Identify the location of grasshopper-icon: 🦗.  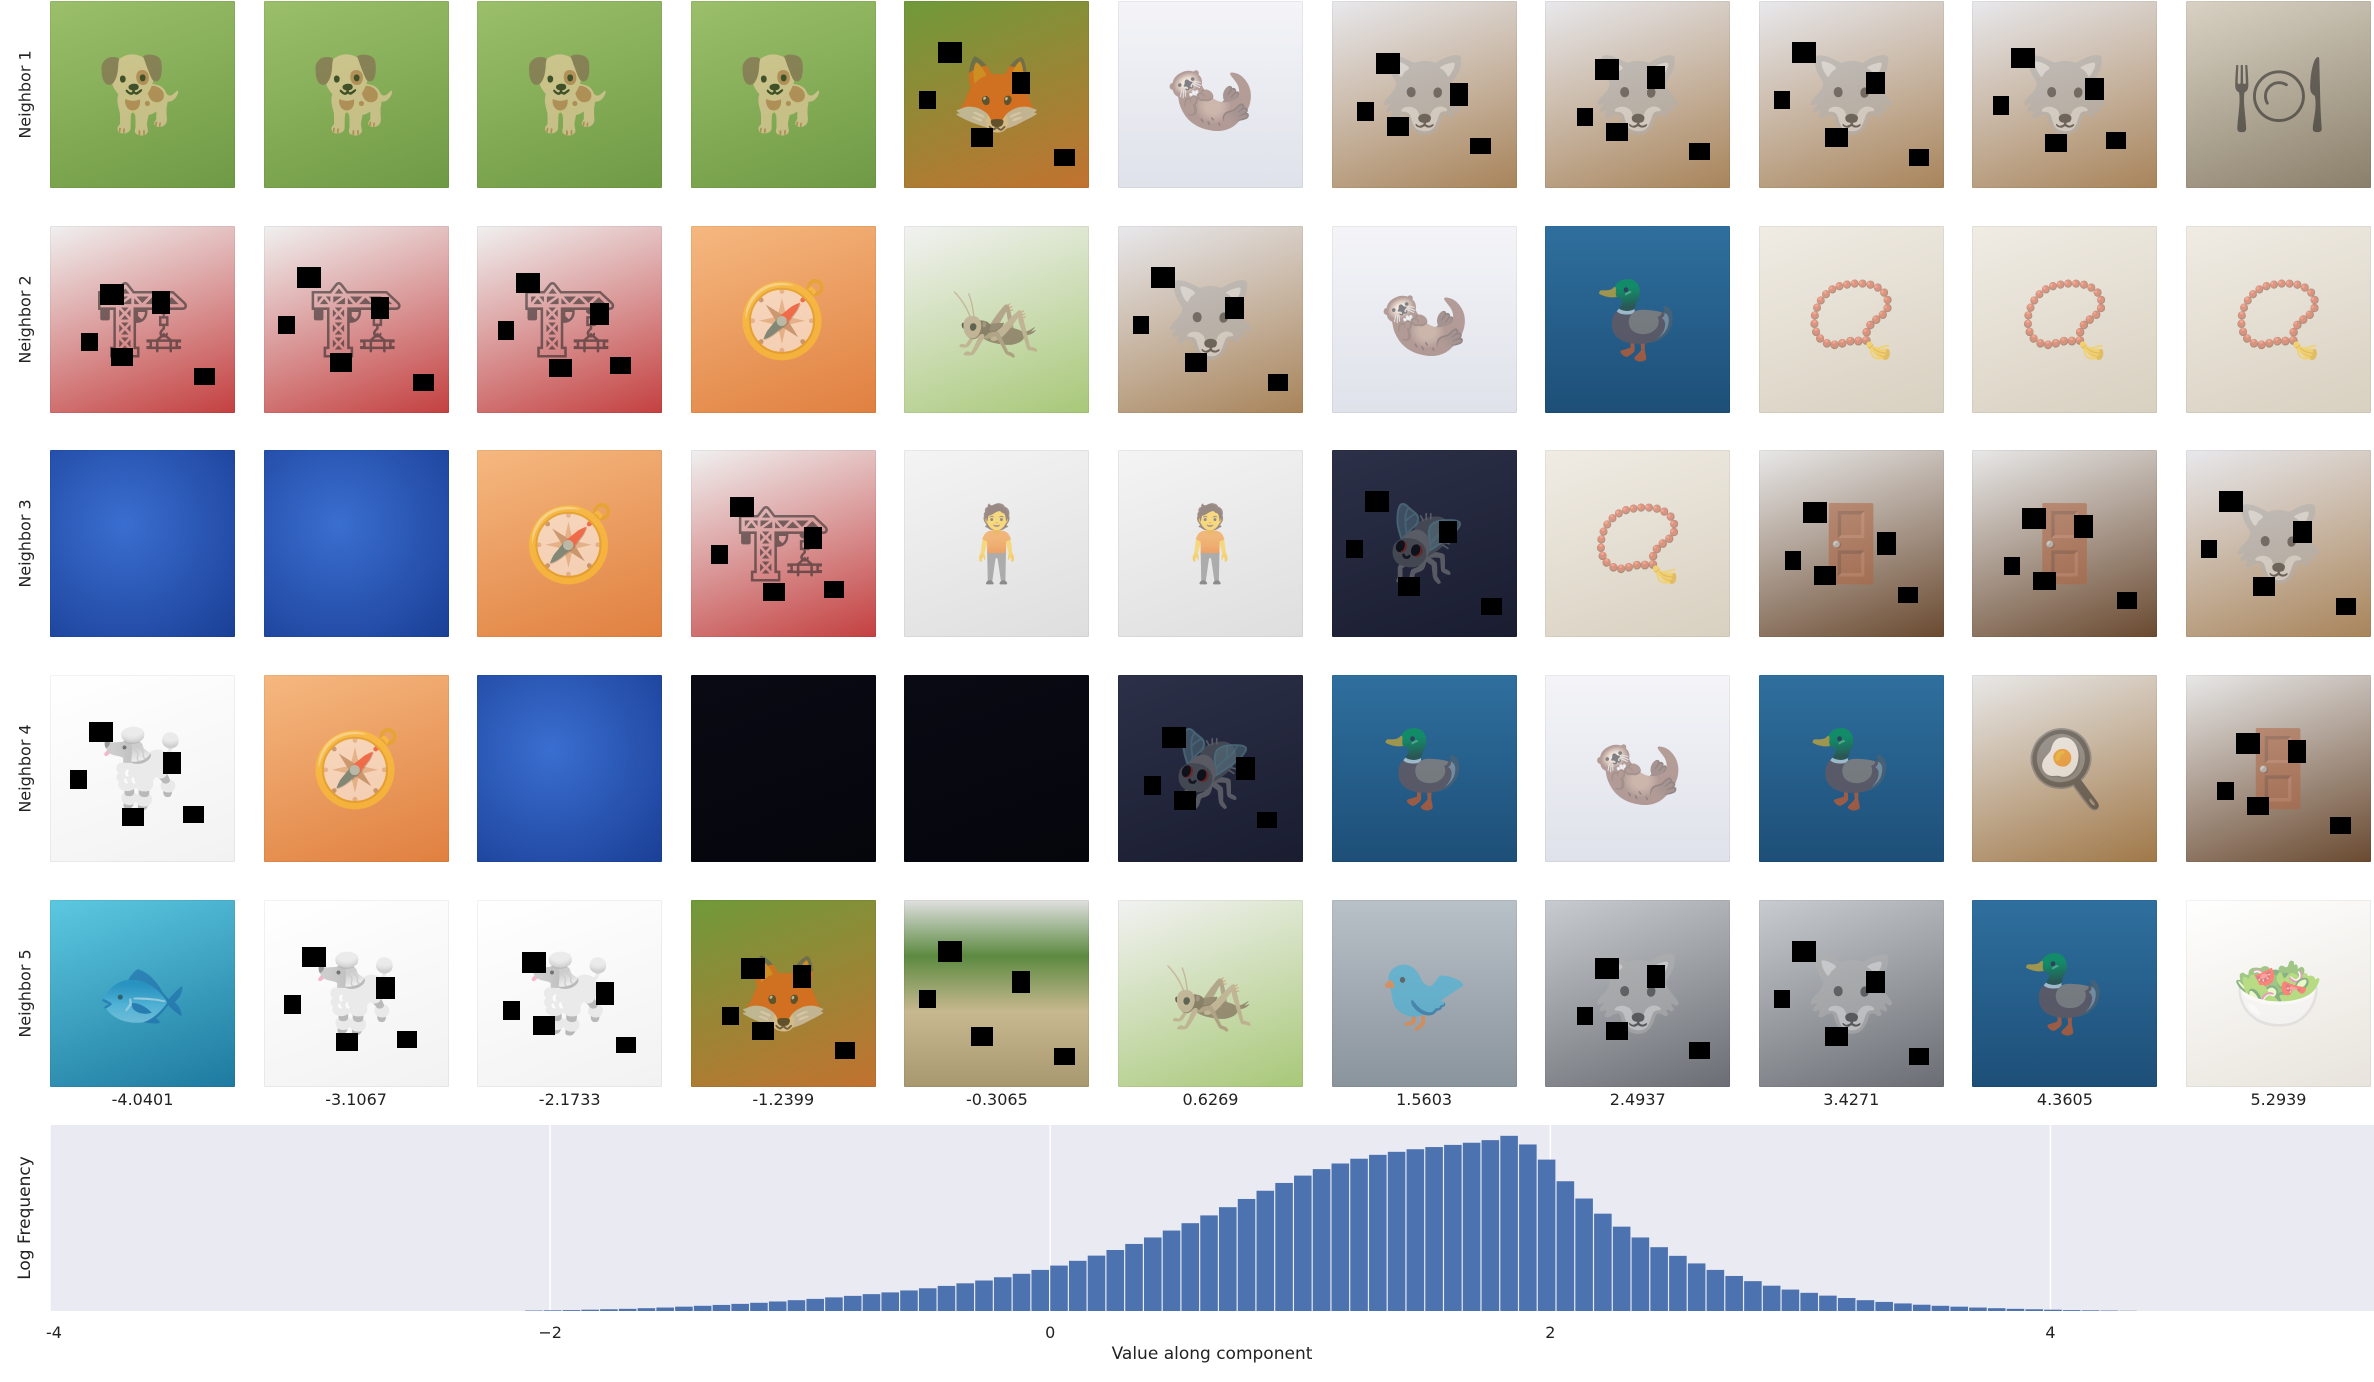
(996, 319).